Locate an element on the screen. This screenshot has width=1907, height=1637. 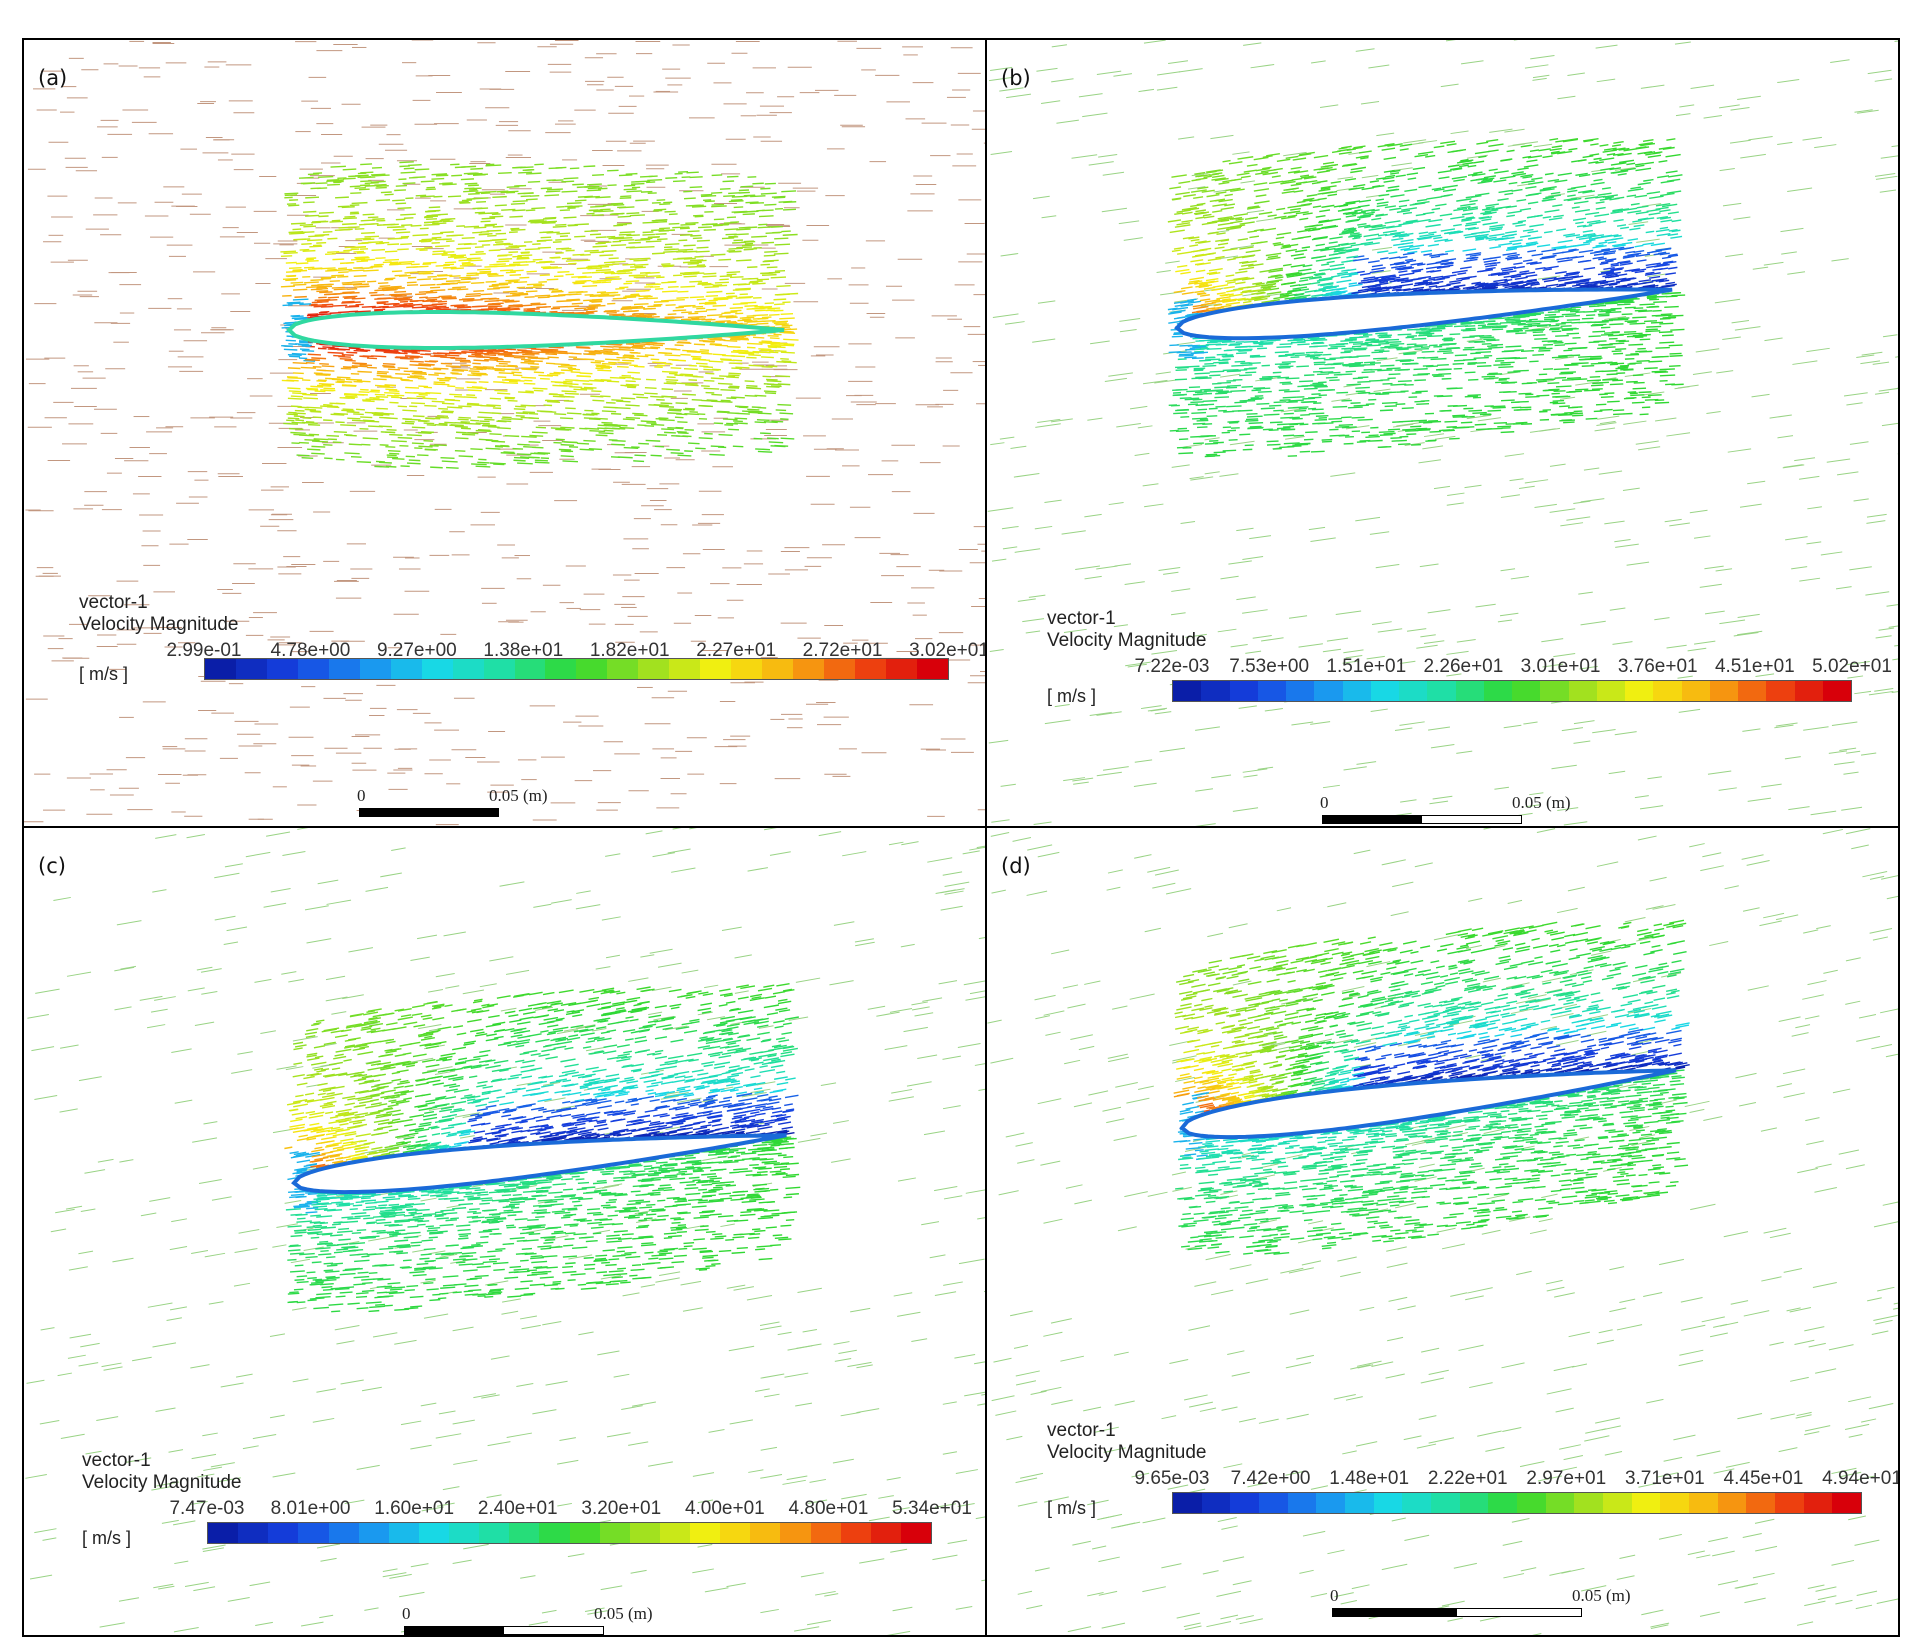
legend-tick-label: 9.65e-03 is located at coordinates (1172, 1478).